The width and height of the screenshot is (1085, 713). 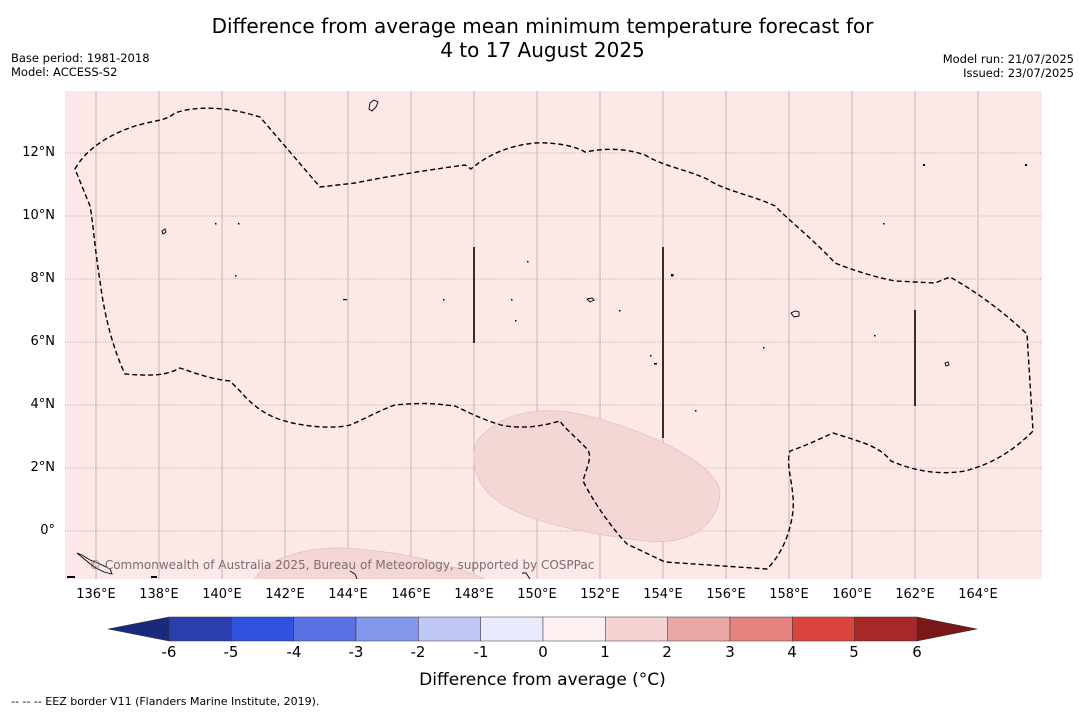 I want to click on colorbar-segments, so click(x=543, y=629).